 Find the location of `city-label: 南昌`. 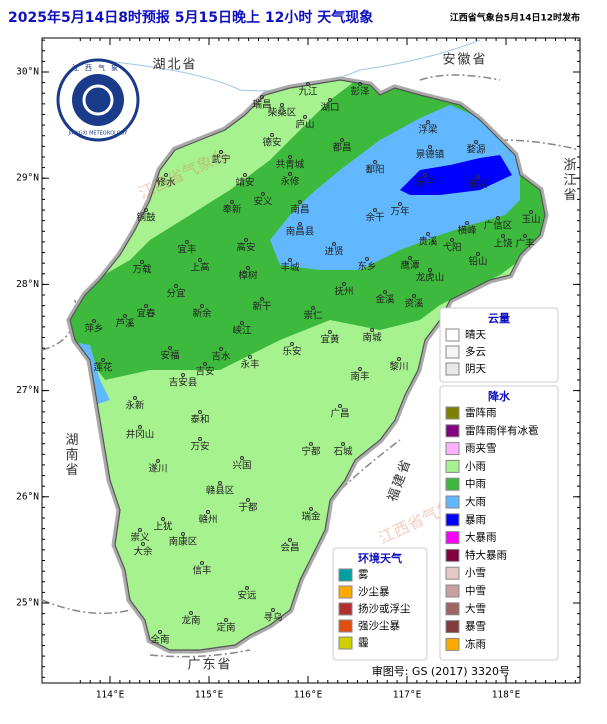

city-label: 南昌 is located at coordinates (299, 210).